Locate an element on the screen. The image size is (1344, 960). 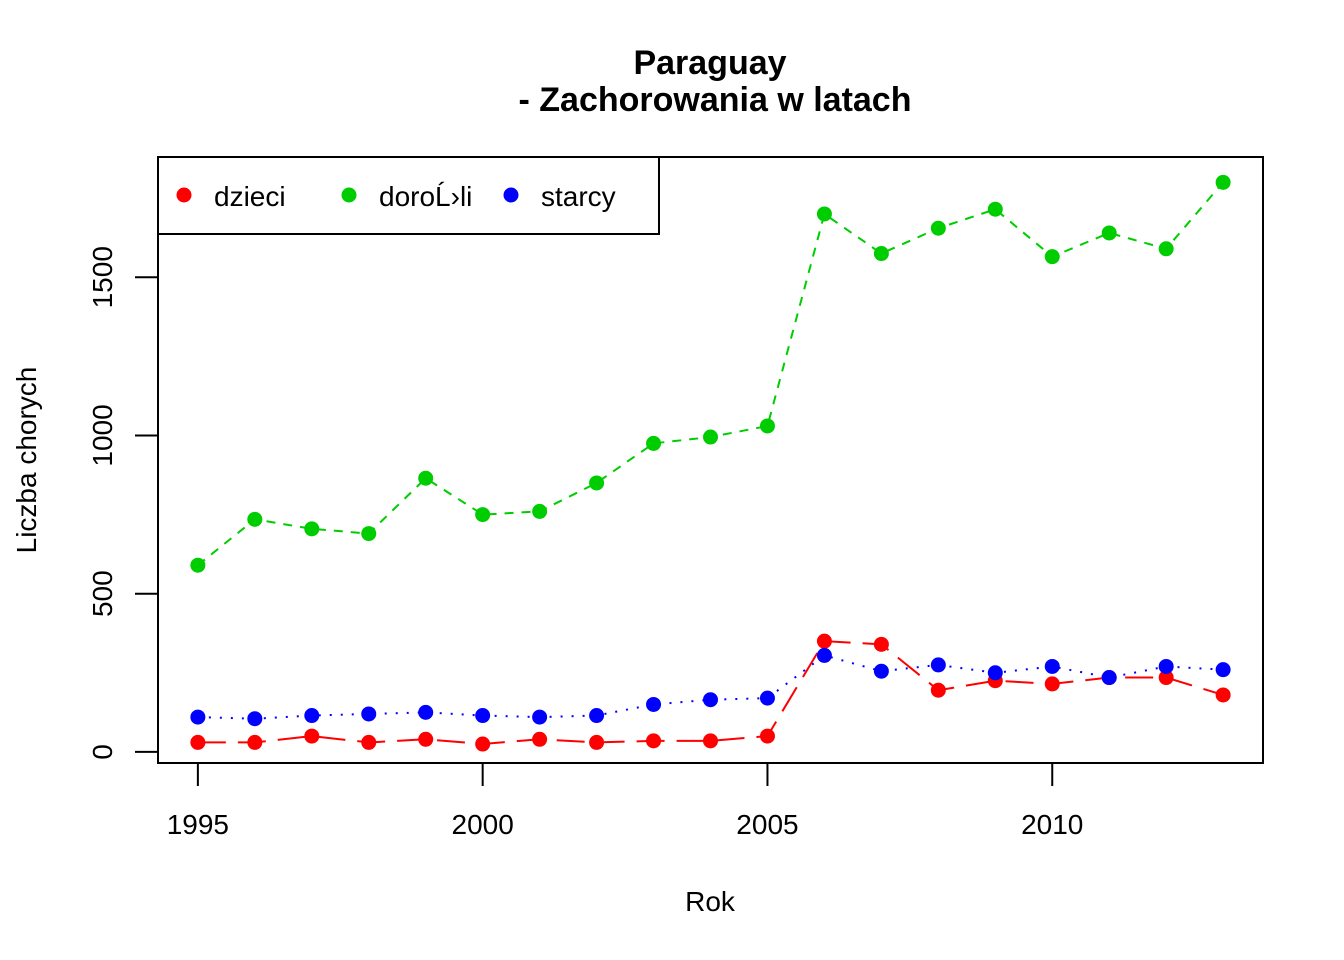
y-tick-label: 0 is located at coordinates (102, 752).